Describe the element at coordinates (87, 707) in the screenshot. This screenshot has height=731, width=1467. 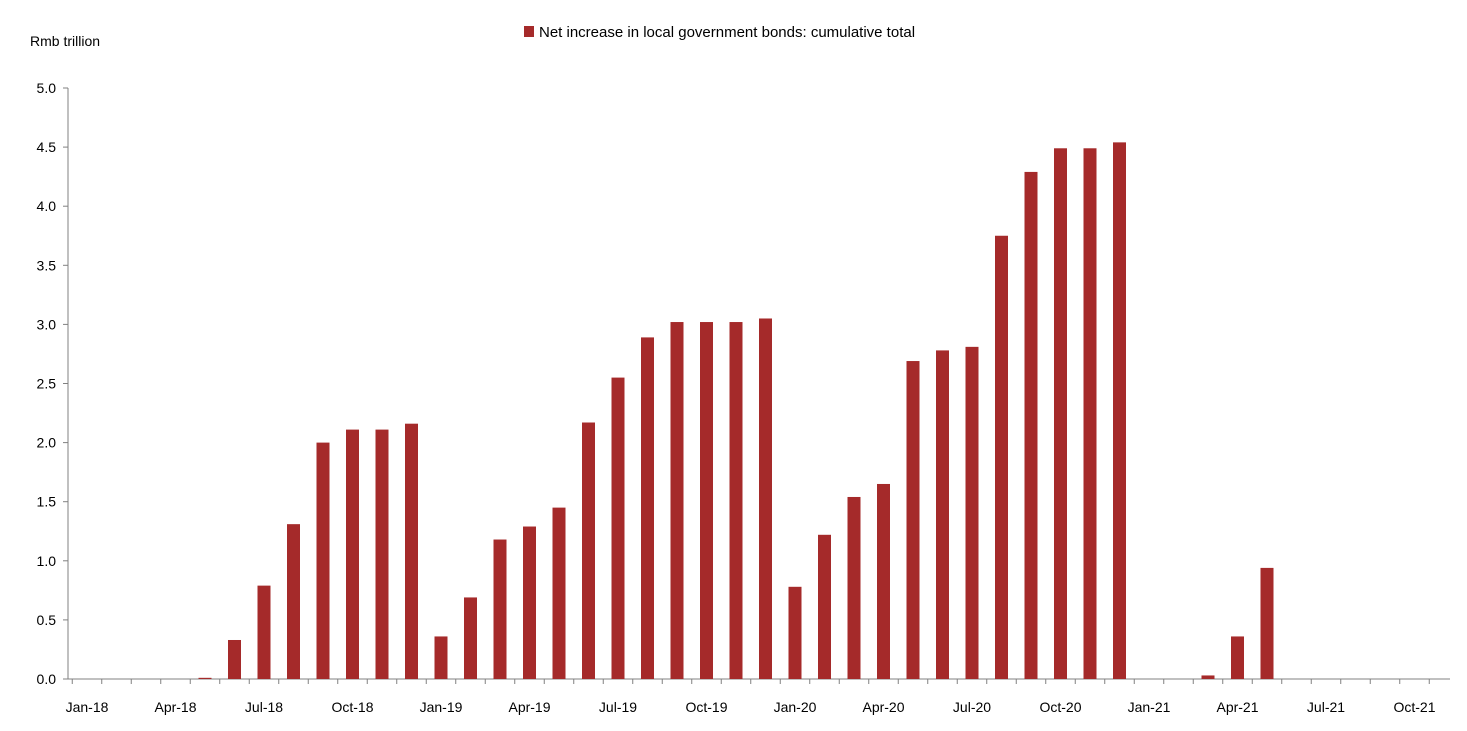
I see `x-axis-tick-label: Jan-18` at that location.